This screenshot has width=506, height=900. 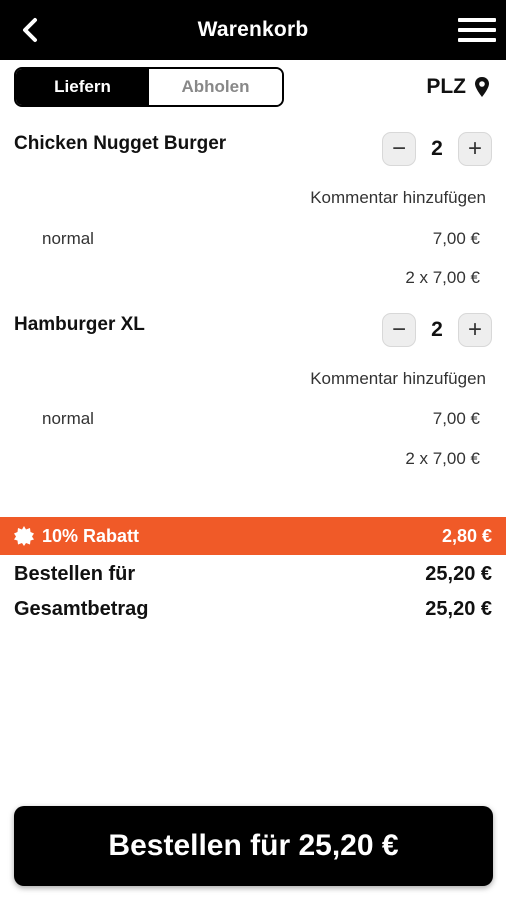 I want to click on total-row: Gesamtbetrag 25,20 €, so click(x=253, y=609).